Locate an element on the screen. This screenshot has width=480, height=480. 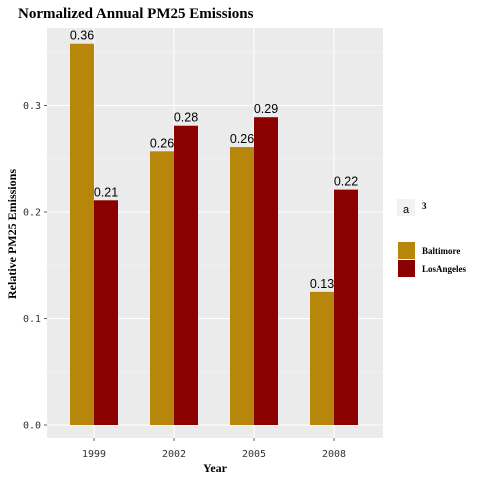
data-label: 0.22 is located at coordinates (346, 182).